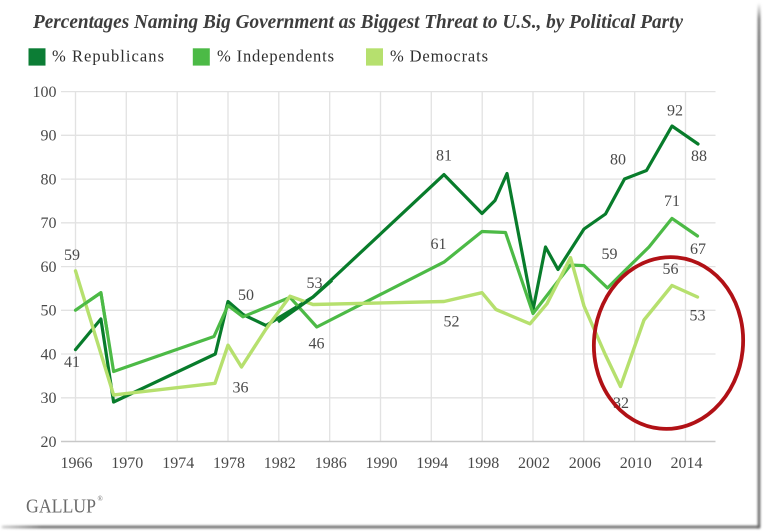 The height and width of the screenshot is (532, 763). I want to click on svg-text: 2010, so click(636, 463).